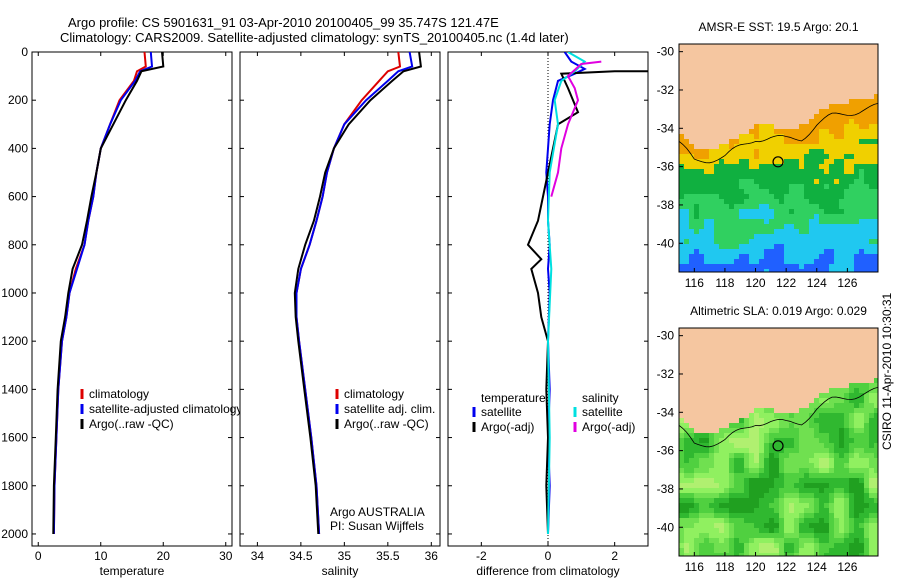  I want to click on x-tick-label: 20, so click(164, 556).